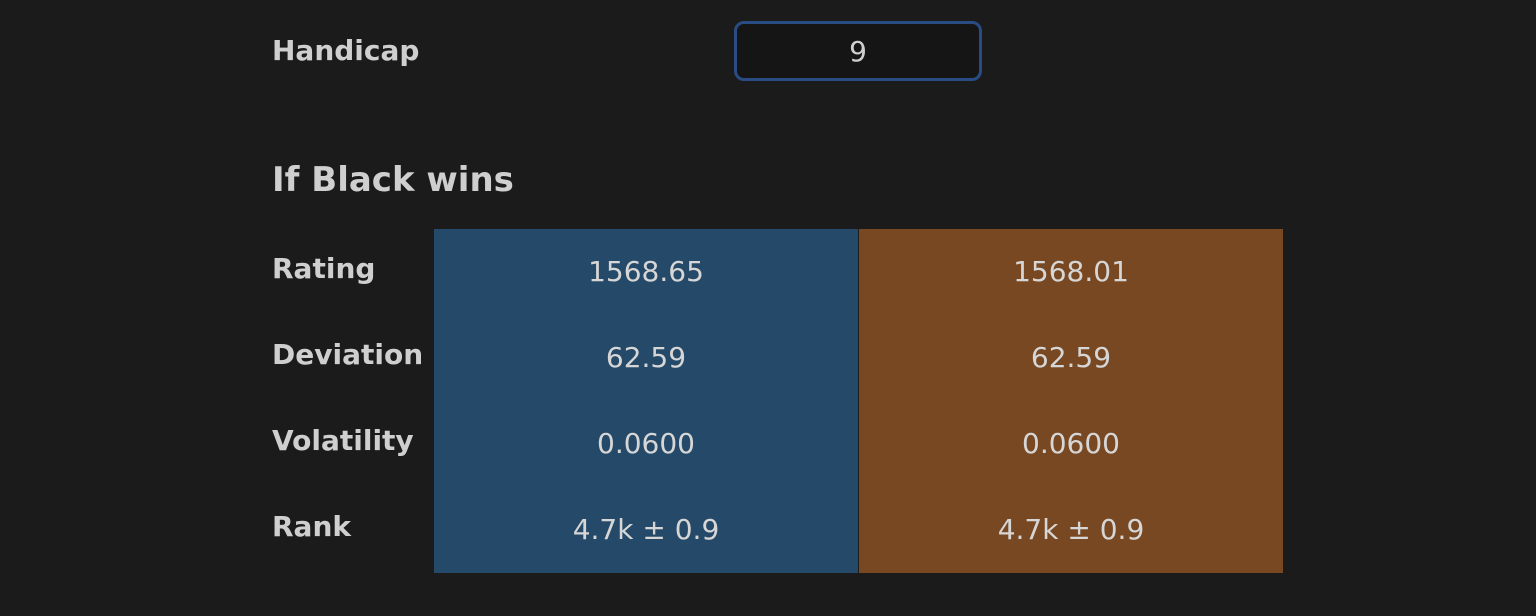 Image resolution: width=1536 pixels, height=616 pixels. I want to click on white-value: 62.59, so click(1071, 358).